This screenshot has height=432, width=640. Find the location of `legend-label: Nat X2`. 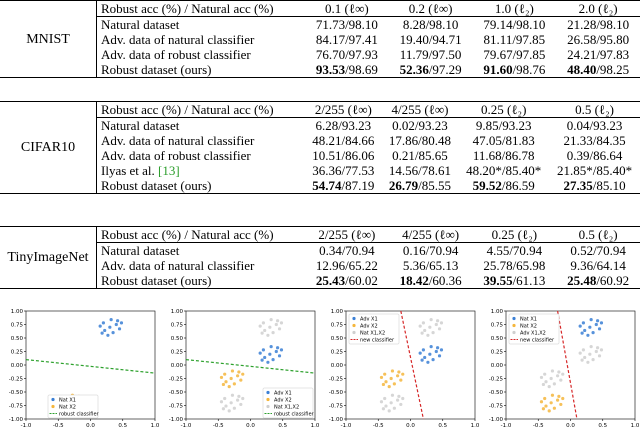

legend-label: Nat X2 is located at coordinates (528, 326).